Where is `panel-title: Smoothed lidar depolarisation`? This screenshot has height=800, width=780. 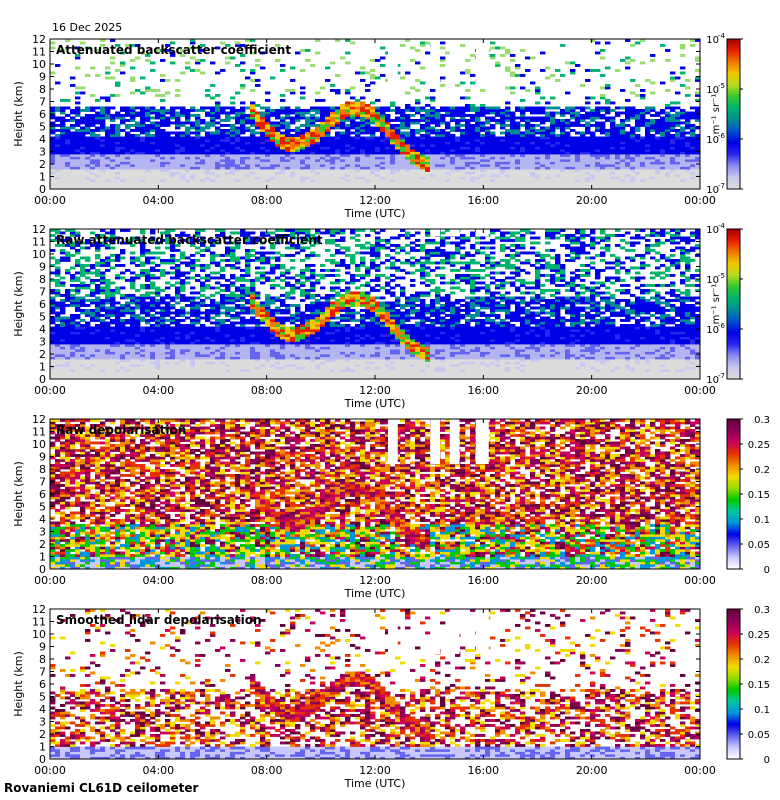
panel-title: Smoothed lidar depolarisation is located at coordinates (159, 620).